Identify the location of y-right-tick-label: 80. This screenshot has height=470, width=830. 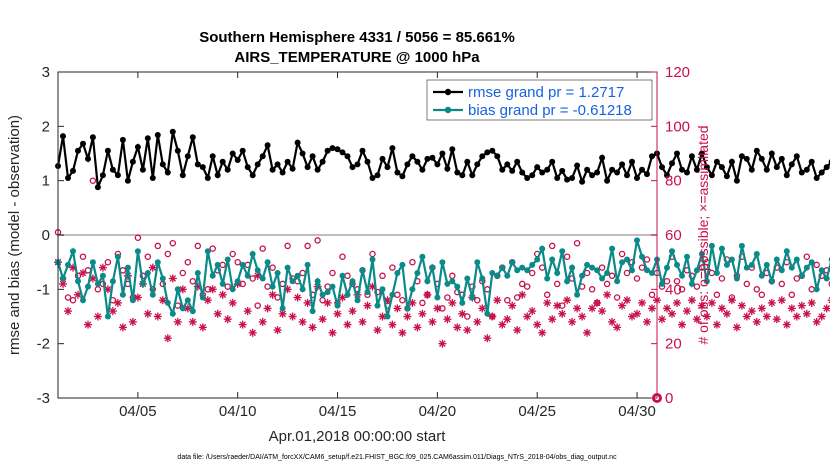
(673, 181).